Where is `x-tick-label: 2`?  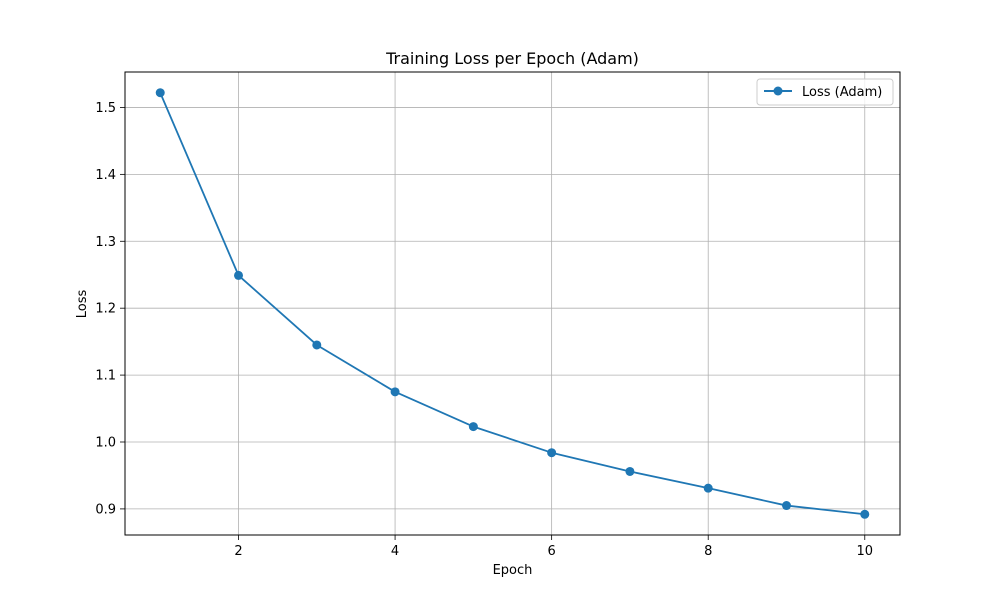 x-tick-label: 2 is located at coordinates (238, 551).